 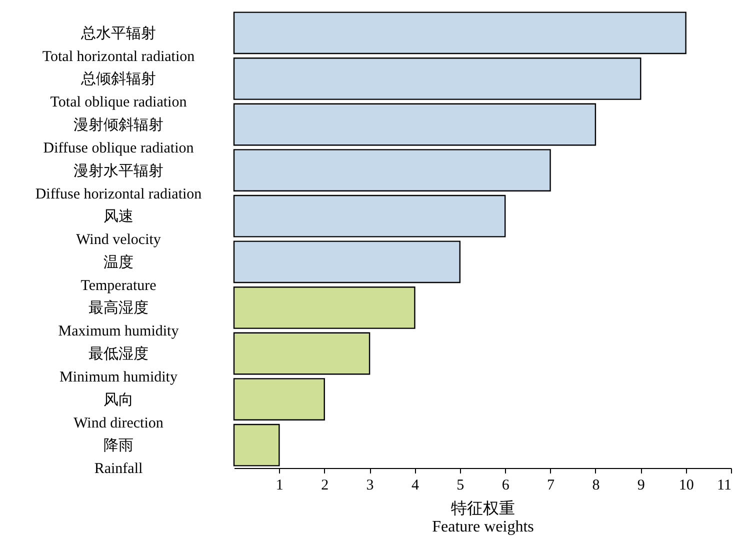 I want to click on y-tick-label: 最高湿度 Maximum humidity, so click(x=119, y=320).